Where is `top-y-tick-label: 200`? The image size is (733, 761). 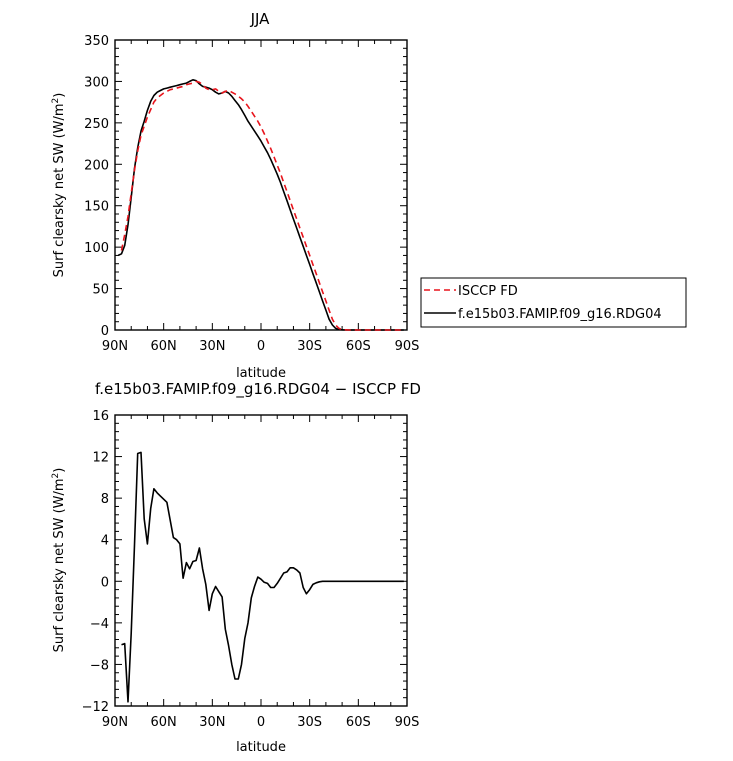 top-y-tick-label: 200 is located at coordinates (96, 165).